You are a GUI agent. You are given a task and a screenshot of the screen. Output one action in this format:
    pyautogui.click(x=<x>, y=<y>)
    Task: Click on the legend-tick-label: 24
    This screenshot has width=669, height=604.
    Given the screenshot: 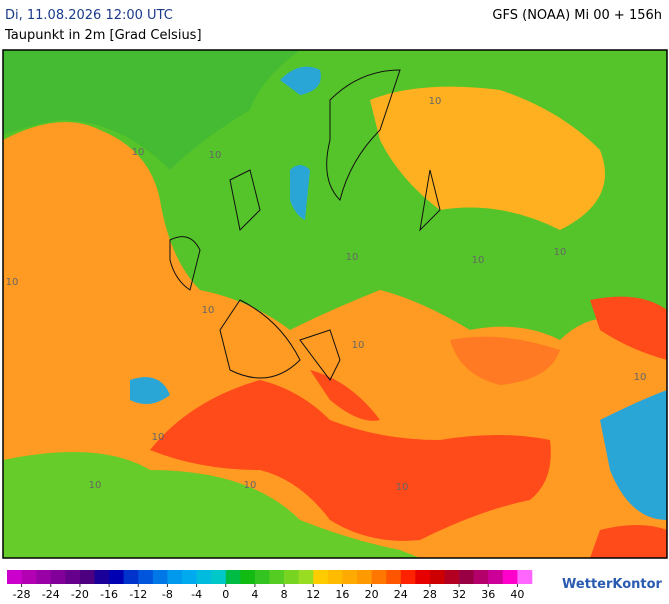 What is the action you would take?
    pyautogui.click(x=401, y=594)
    